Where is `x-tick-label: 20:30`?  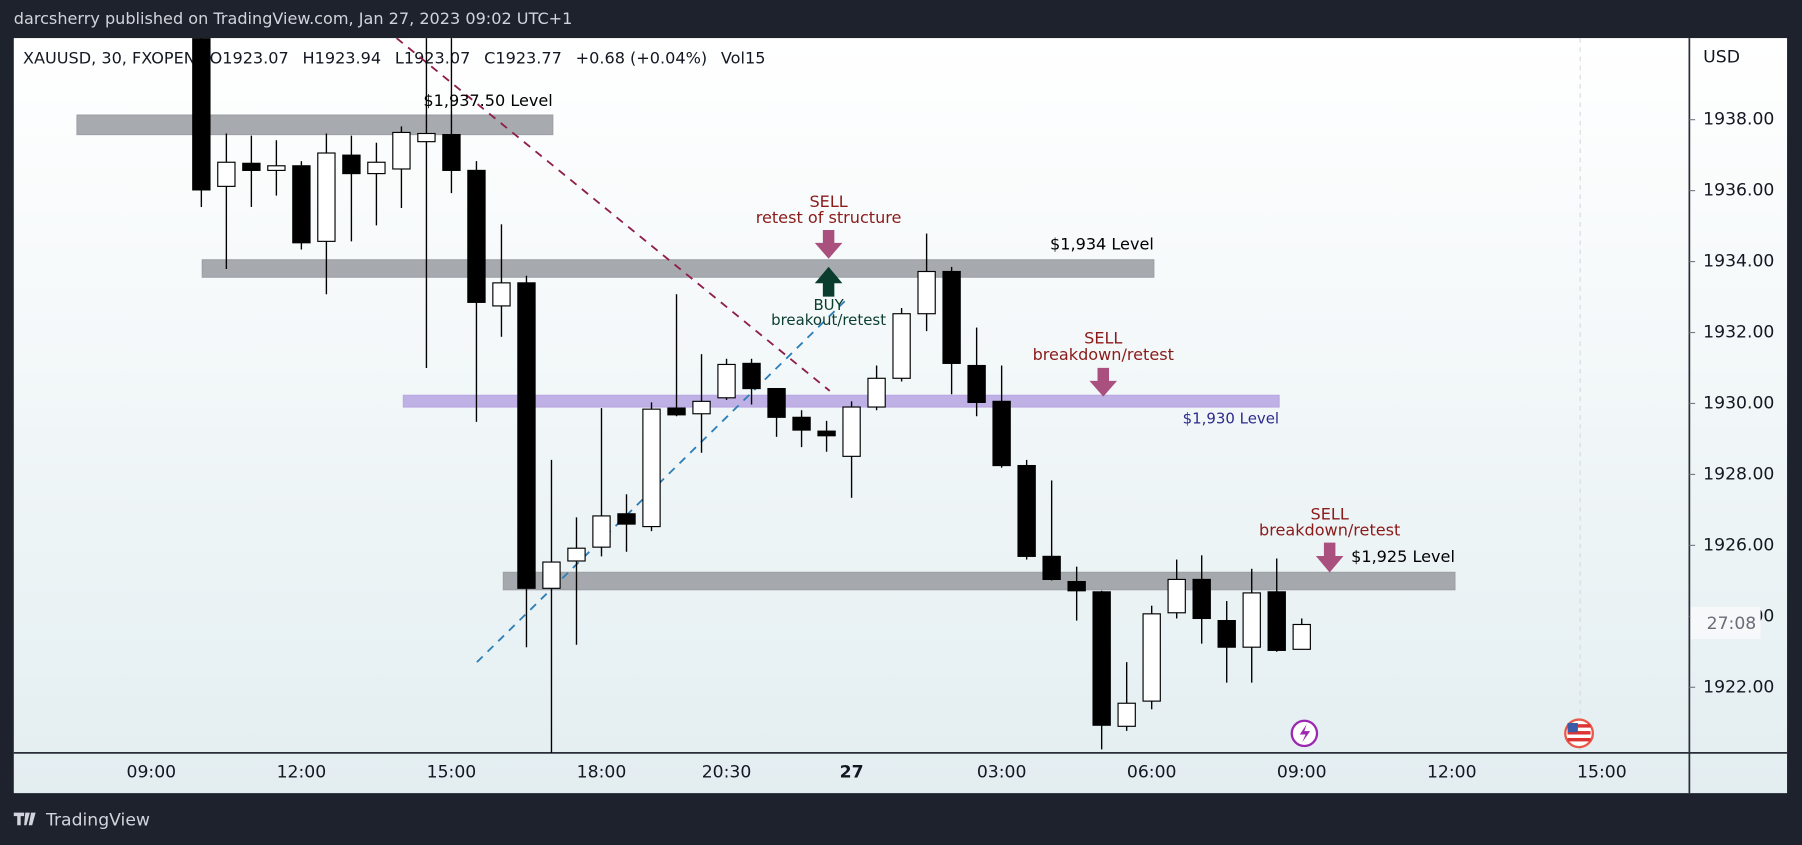
x-tick-label: 20:30 is located at coordinates (727, 772).